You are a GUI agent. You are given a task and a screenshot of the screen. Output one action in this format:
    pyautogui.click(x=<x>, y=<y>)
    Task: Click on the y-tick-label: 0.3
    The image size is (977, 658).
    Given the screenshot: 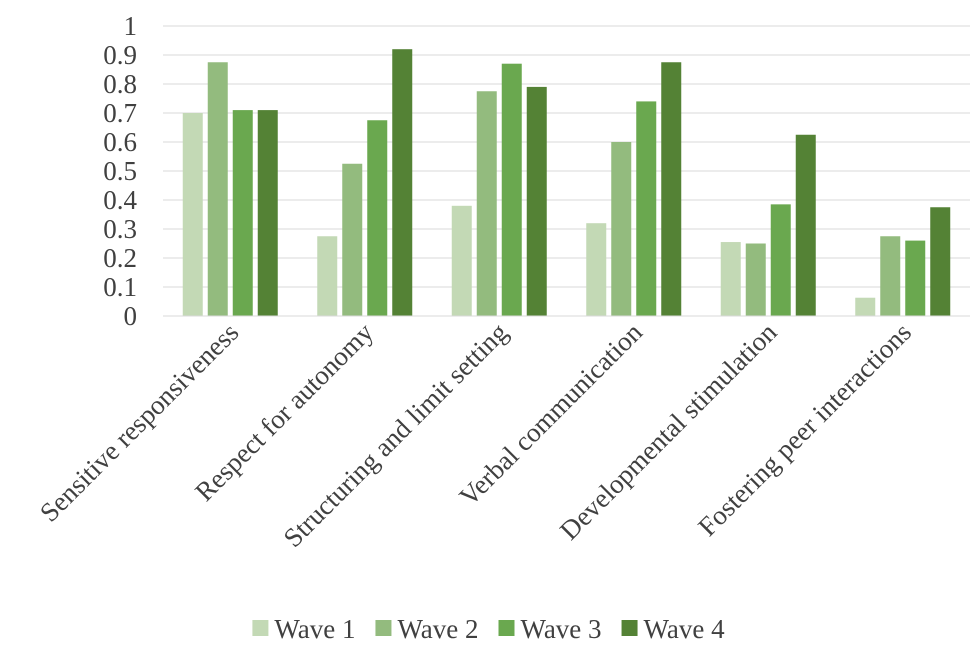 What is the action you would take?
    pyautogui.click(x=120, y=229)
    